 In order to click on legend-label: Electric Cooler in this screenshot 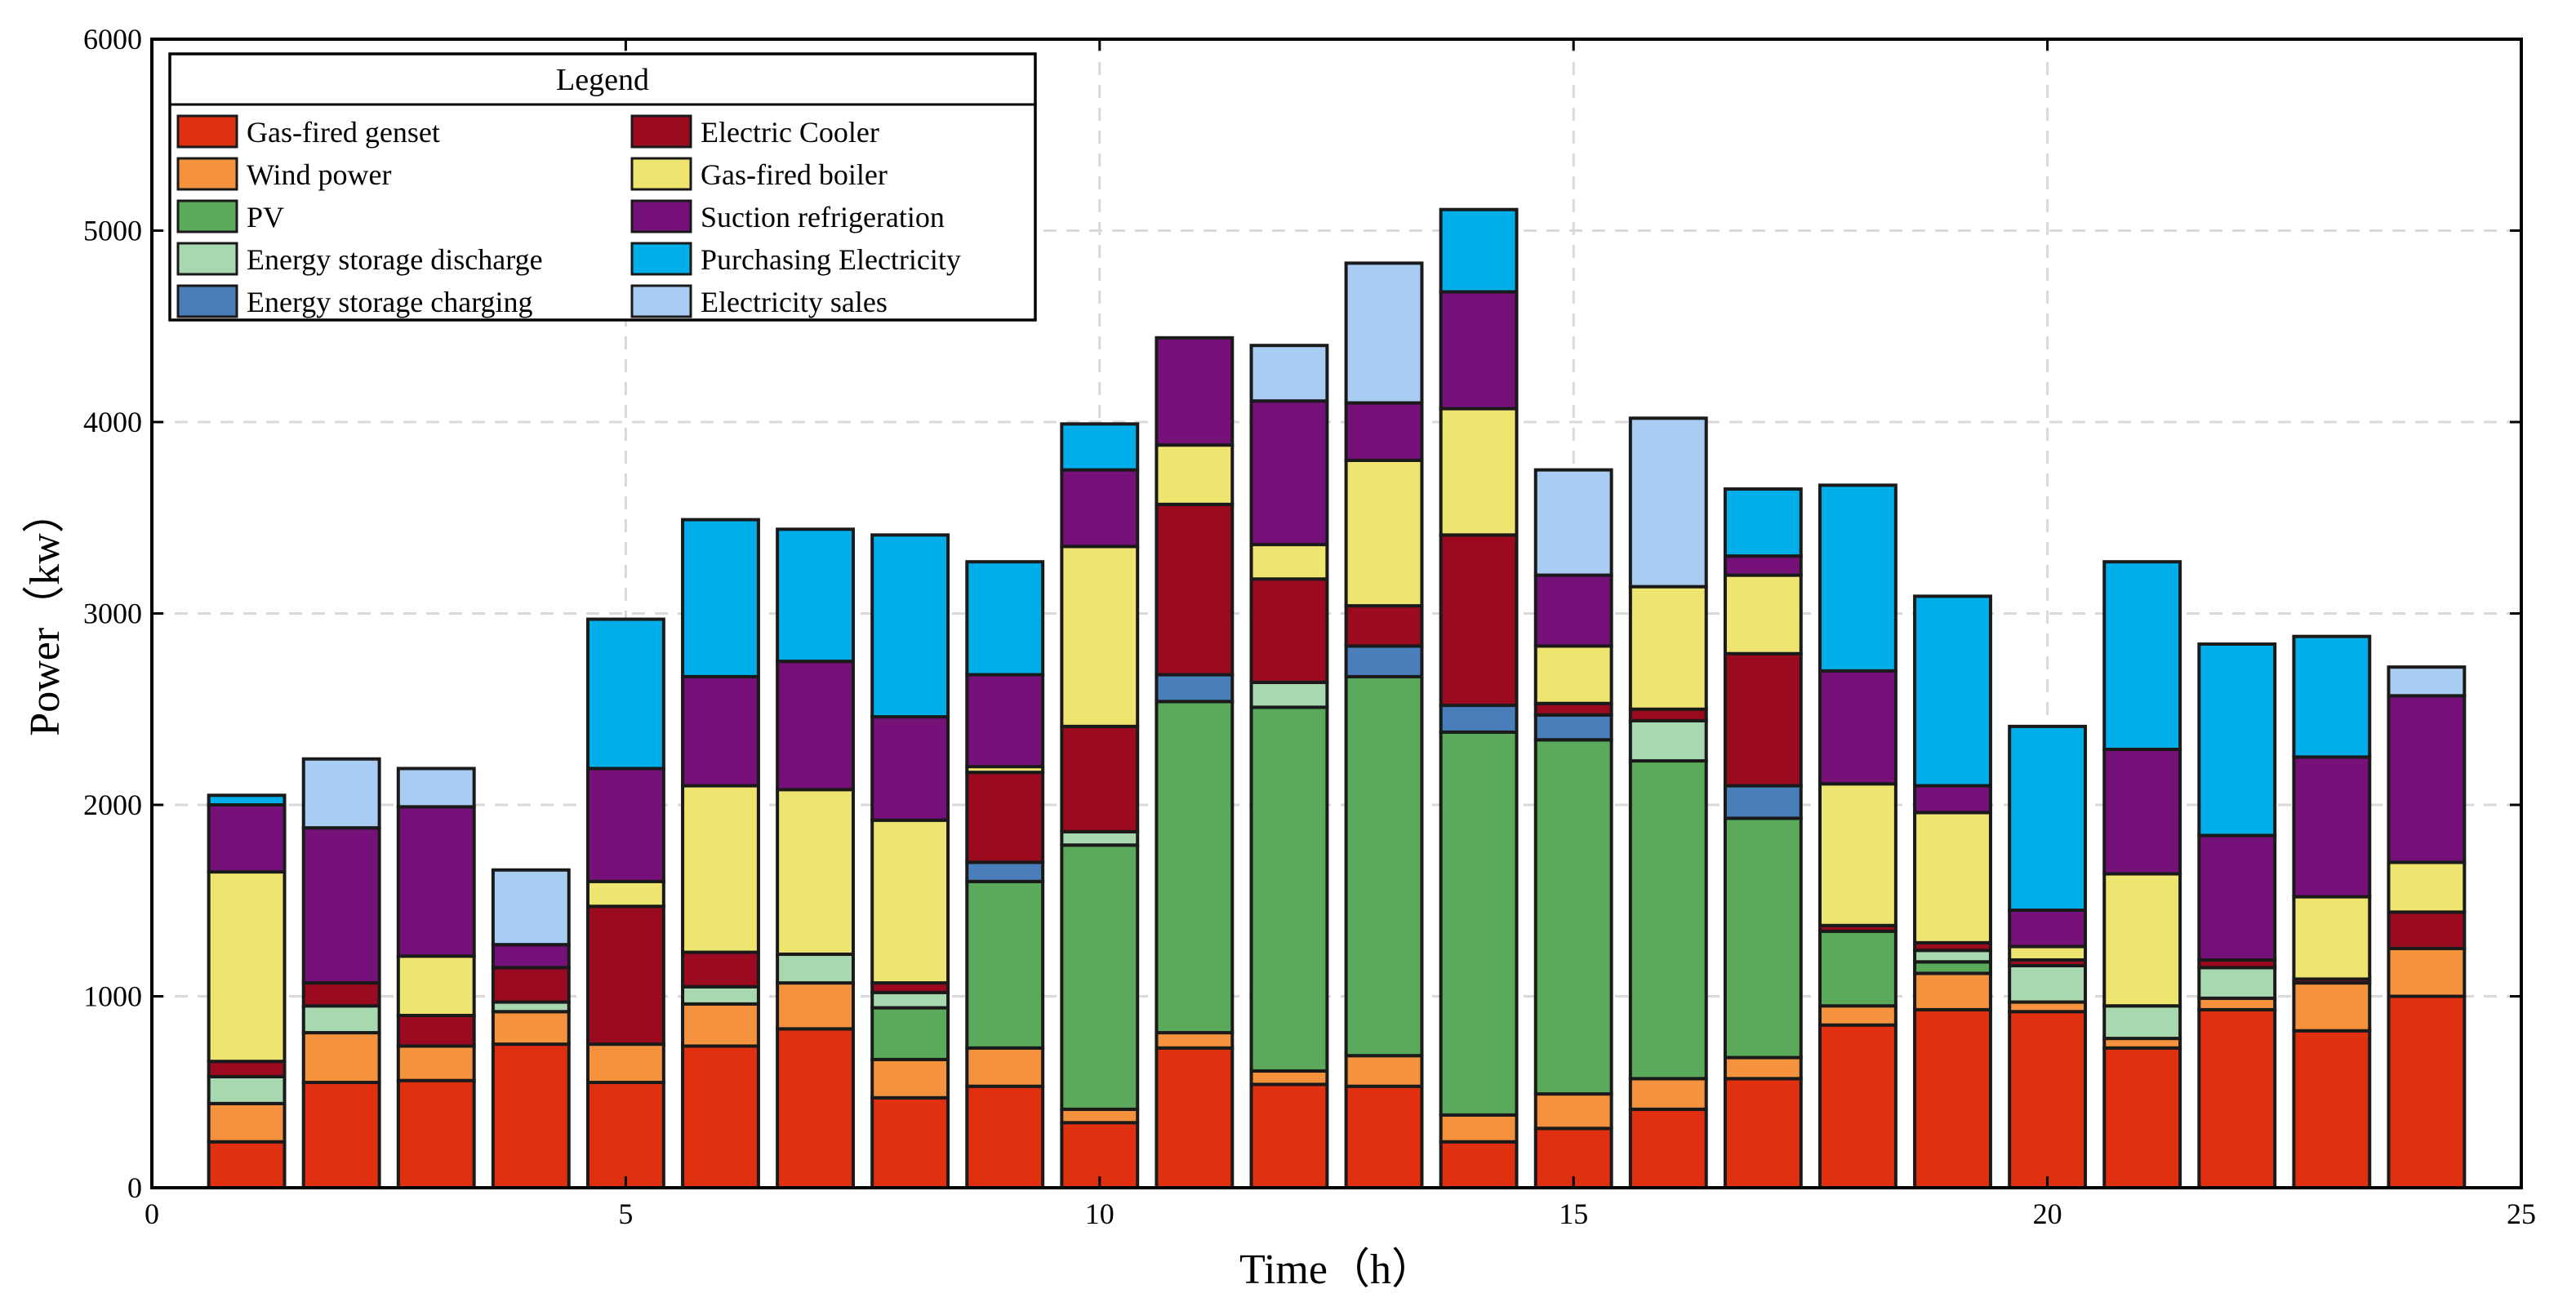, I will do `click(790, 132)`.